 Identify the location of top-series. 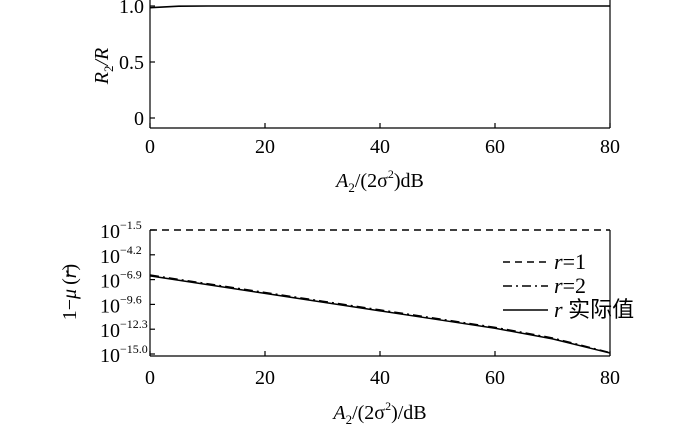
(379, 7).